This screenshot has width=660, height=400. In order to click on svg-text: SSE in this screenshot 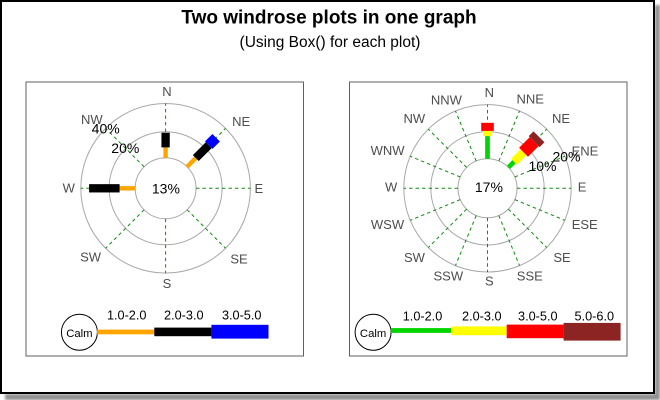, I will do `click(530, 276)`.